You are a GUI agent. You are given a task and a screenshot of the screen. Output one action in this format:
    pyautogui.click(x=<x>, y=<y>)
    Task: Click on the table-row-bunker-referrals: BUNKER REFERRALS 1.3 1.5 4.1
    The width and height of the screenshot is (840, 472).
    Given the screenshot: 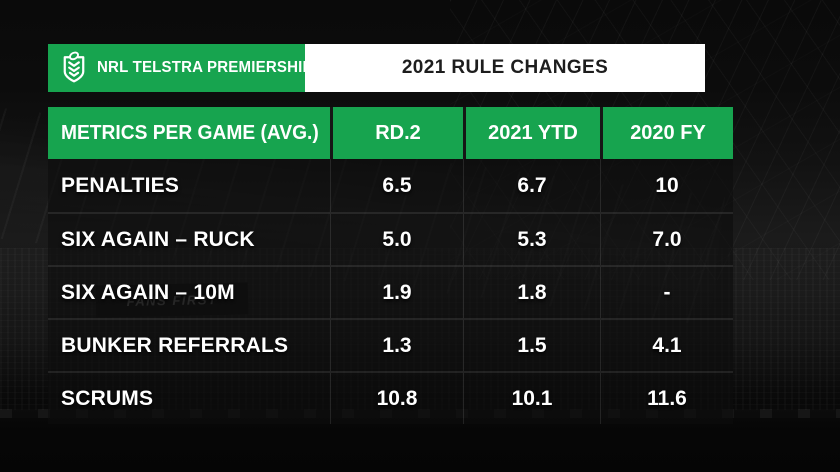 What is the action you would take?
    pyautogui.click(x=390, y=344)
    